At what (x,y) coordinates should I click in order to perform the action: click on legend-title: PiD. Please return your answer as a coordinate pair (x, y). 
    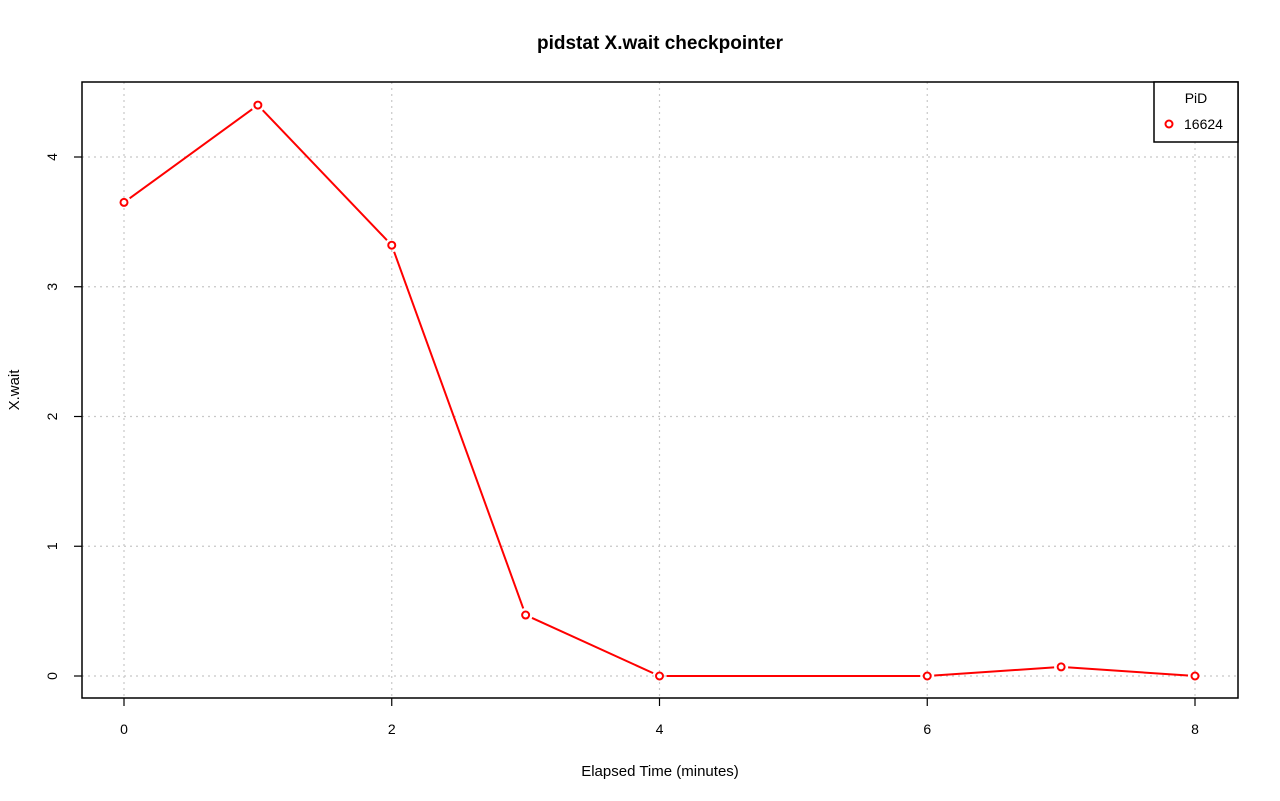
    Looking at the image, I should click on (1196, 98).